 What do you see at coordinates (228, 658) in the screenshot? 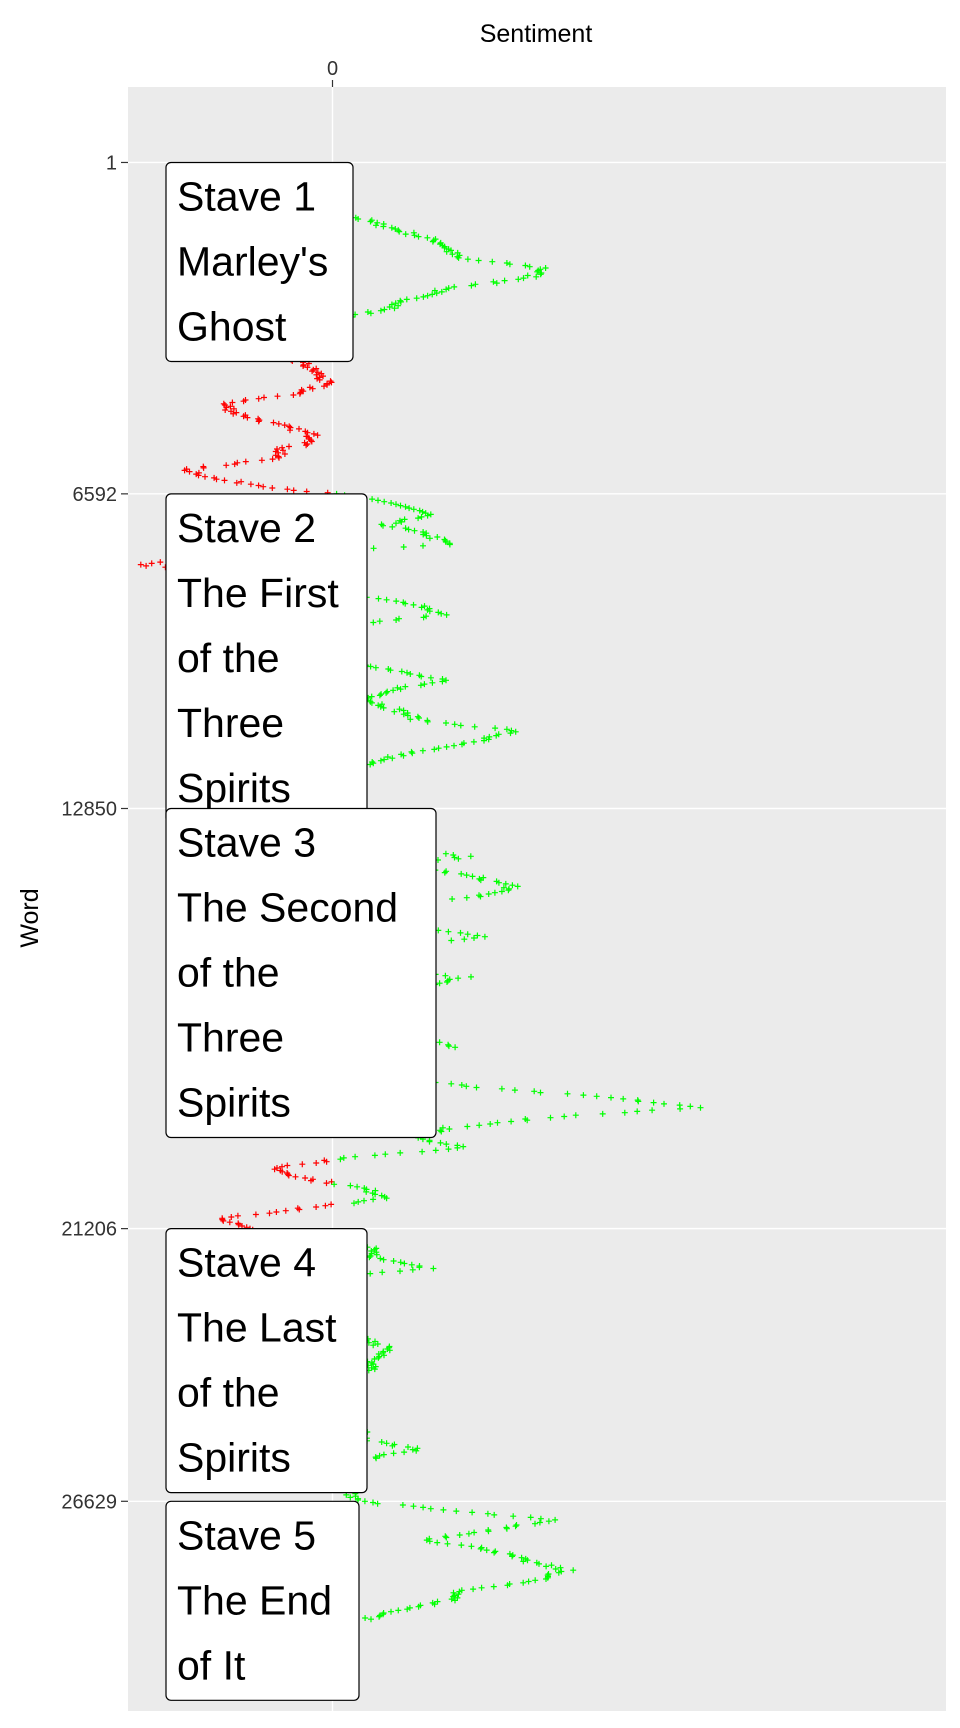
I see `stave-label-line: of the` at bounding box center [228, 658].